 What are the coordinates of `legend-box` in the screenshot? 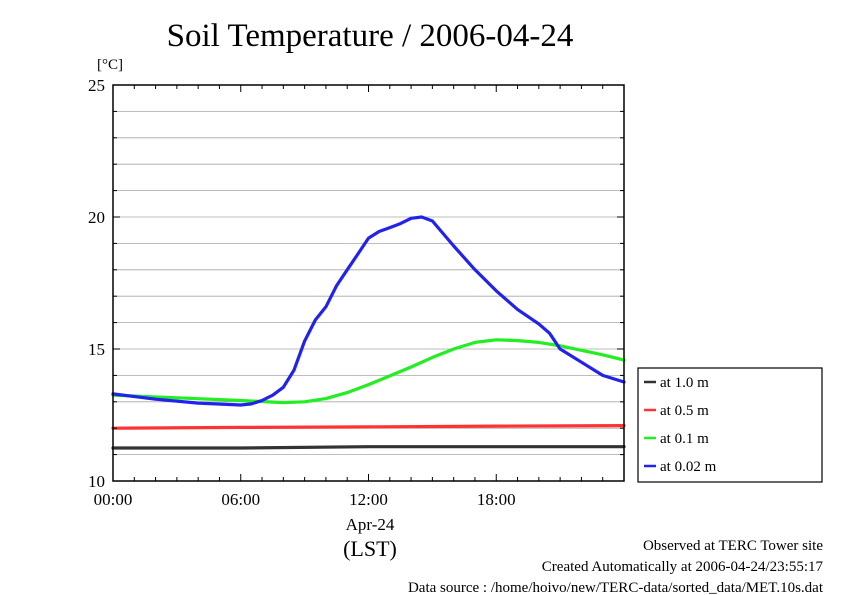 It's located at (730, 425).